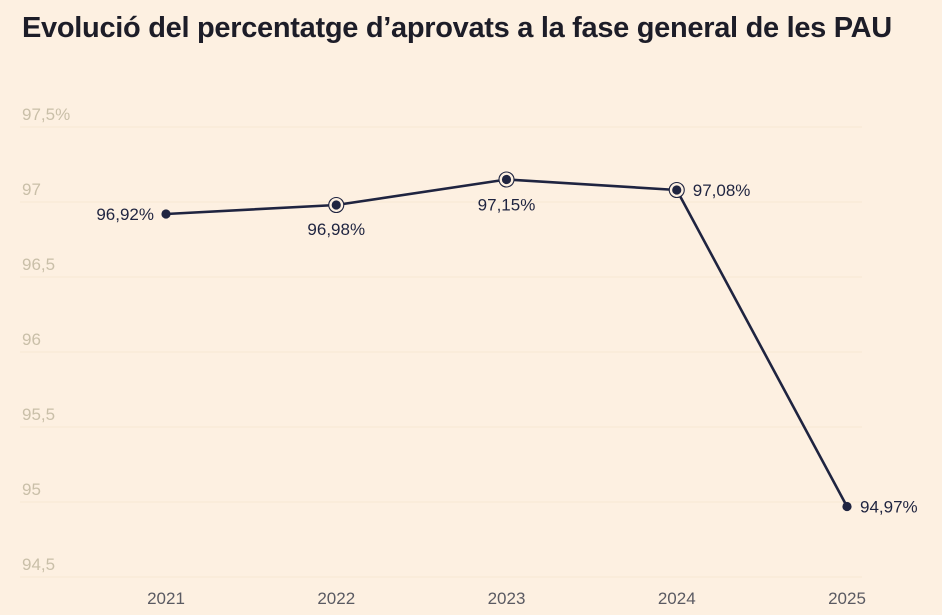 The width and height of the screenshot is (942, 615). Describe the element at coordinates (336, 598) in the screenshot. I see `x-tick-label: 2022` at that location.